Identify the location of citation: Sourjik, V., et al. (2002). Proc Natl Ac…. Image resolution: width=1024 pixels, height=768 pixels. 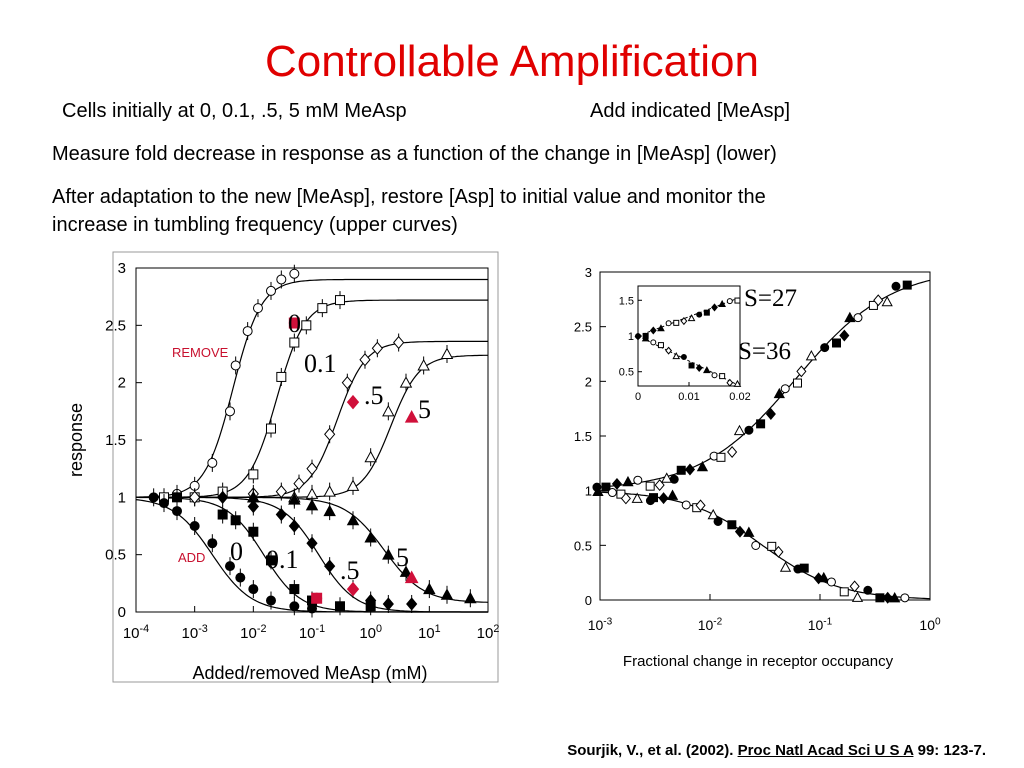
(776, 750).